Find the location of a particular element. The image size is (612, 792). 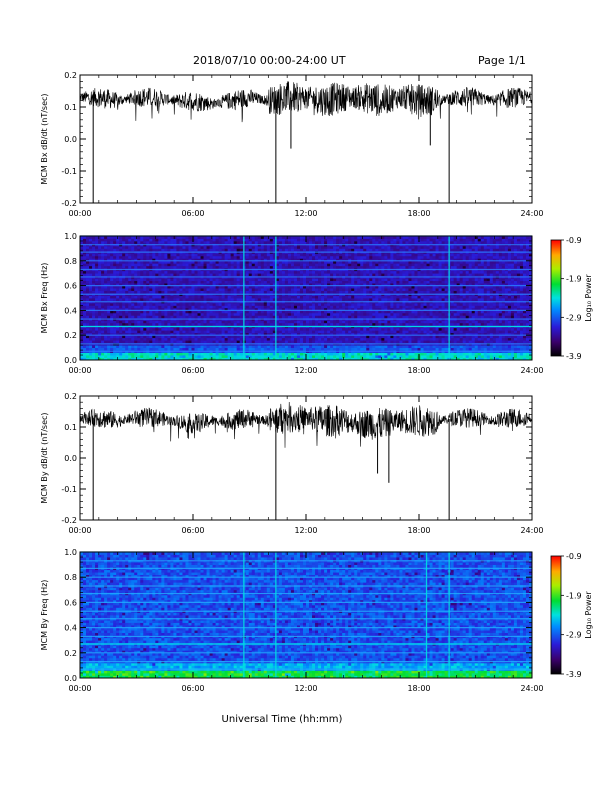

y-axis-label: MCM By Freq (Hz) is located at coordinates (44, 615).